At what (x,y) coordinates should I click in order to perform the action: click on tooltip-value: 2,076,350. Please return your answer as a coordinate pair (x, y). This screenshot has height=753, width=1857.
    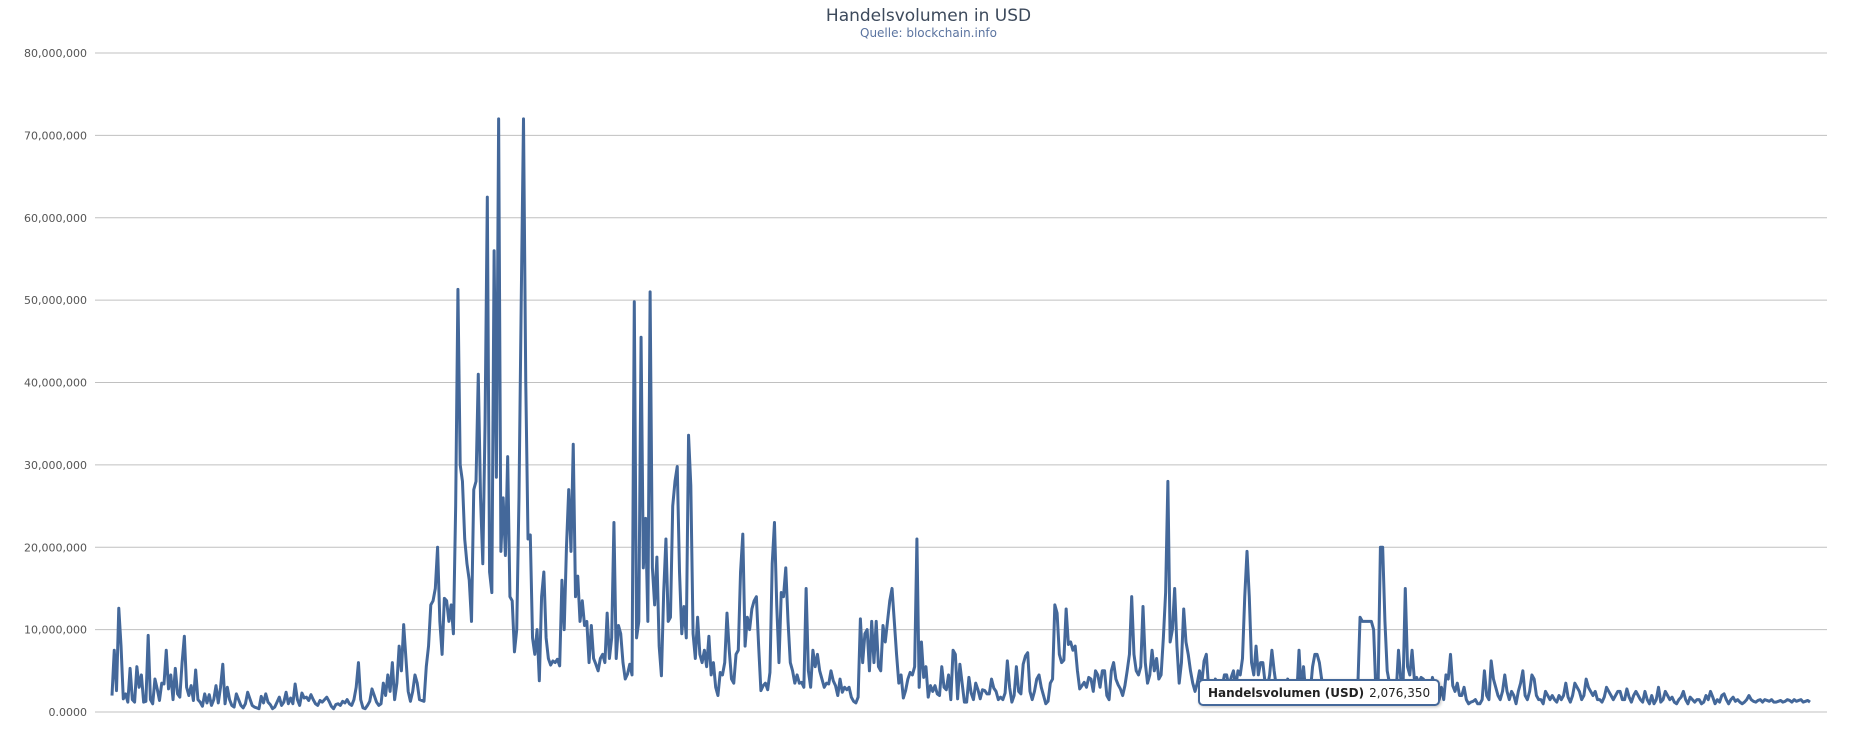
    Looking at the image, I should click on (1400, 692).